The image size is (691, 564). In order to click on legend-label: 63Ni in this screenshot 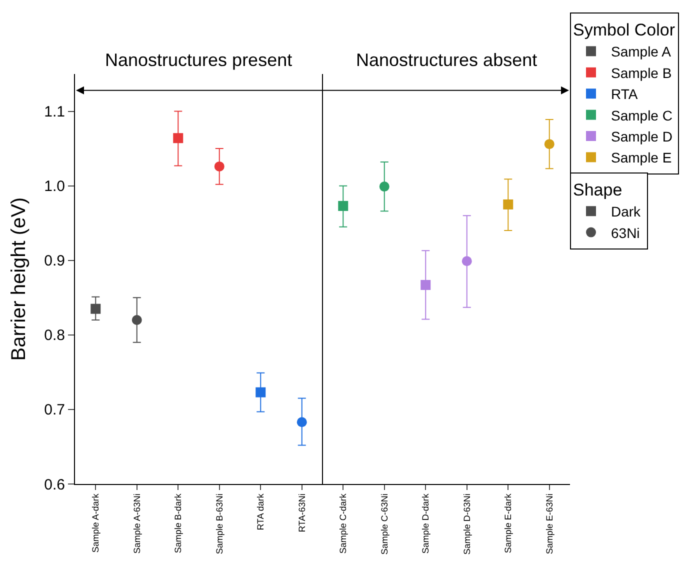, I will do `click(625, 232)`.